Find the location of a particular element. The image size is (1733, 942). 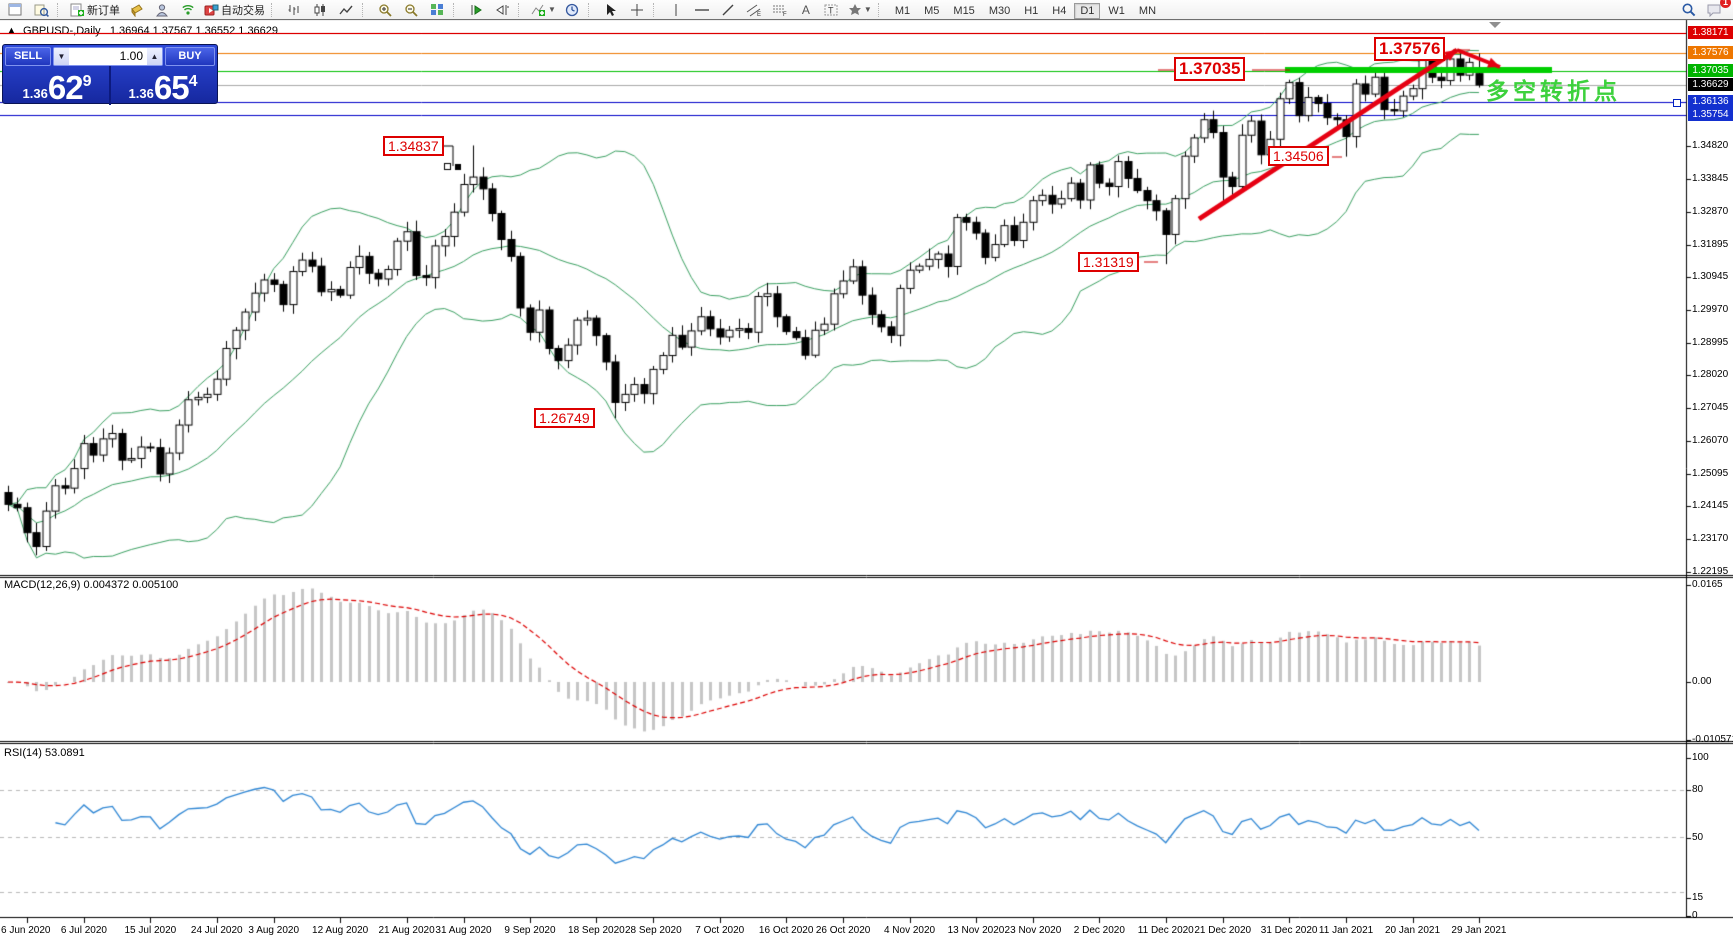

date-axis-tick: 6 Jul 2020 is located at coordinates (83, 930).